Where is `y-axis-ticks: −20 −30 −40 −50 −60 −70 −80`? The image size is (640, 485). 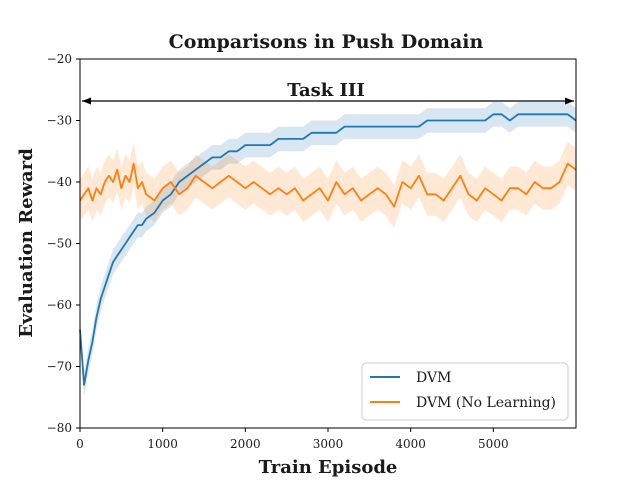
y-axis-ticks: −20 −30 −40 −50 −60 −70 −80 is located at coordinates (63, 243).